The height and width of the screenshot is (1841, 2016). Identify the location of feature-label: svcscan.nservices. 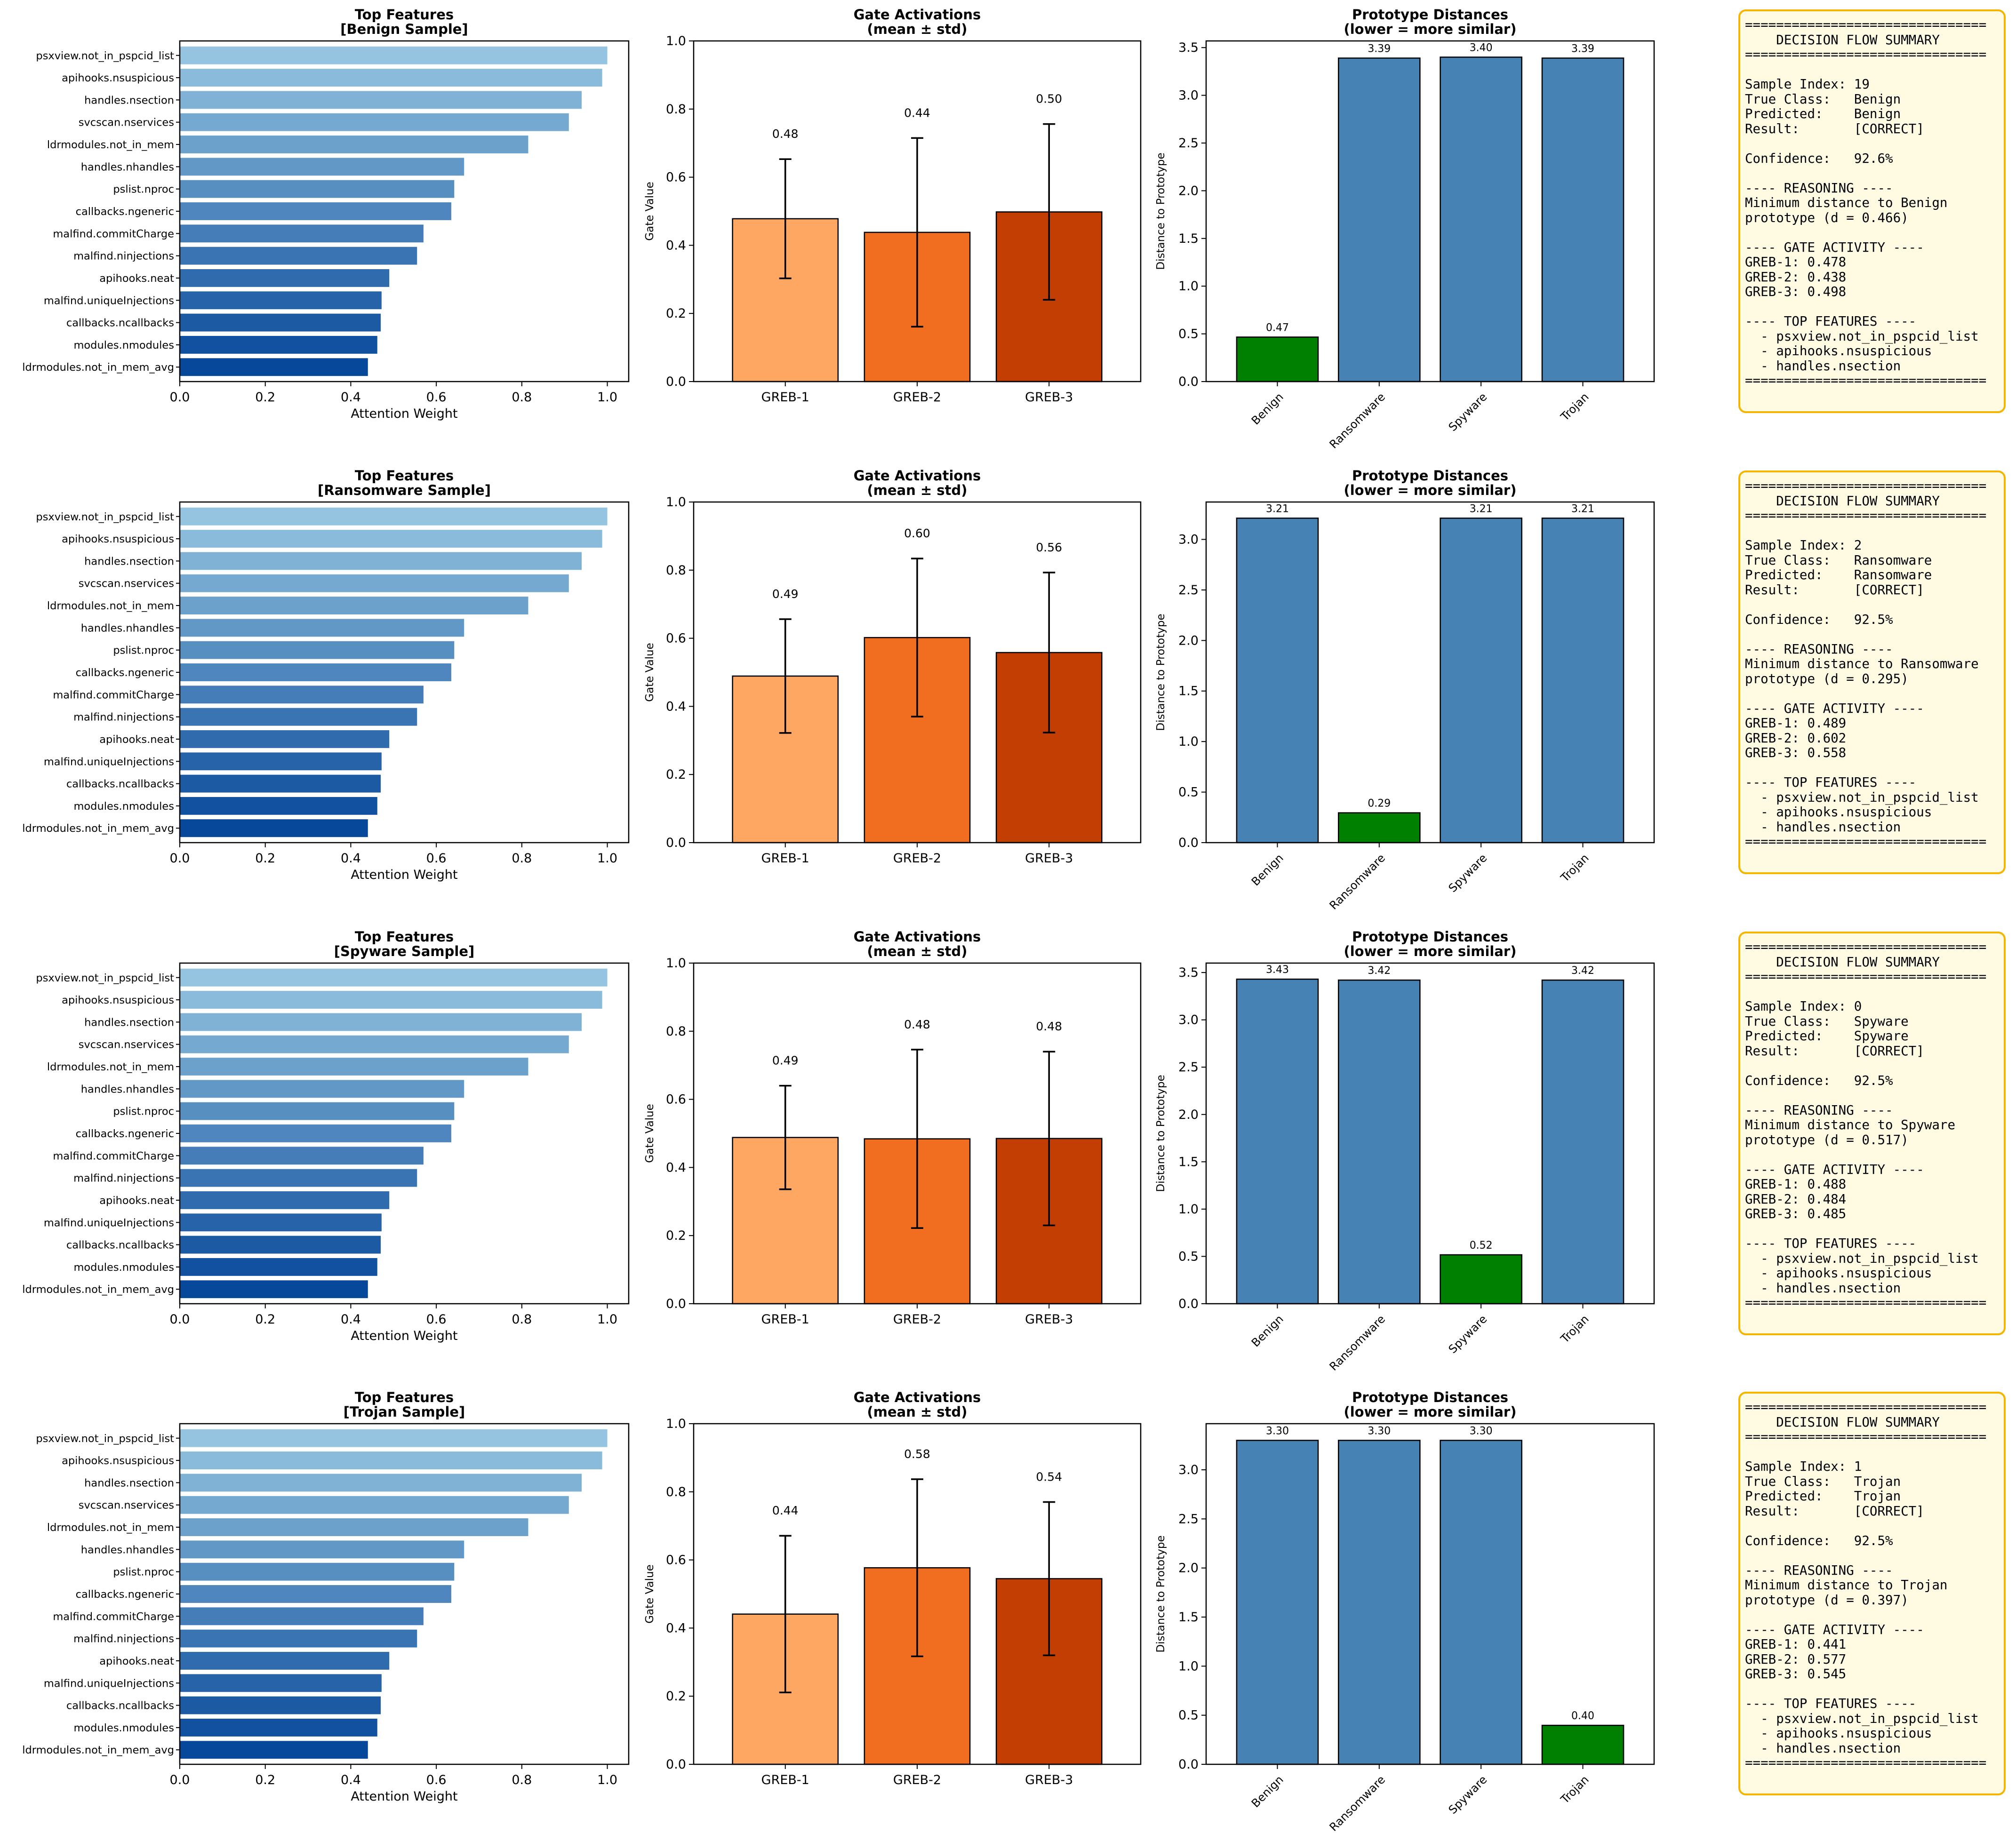
(126, 1045).